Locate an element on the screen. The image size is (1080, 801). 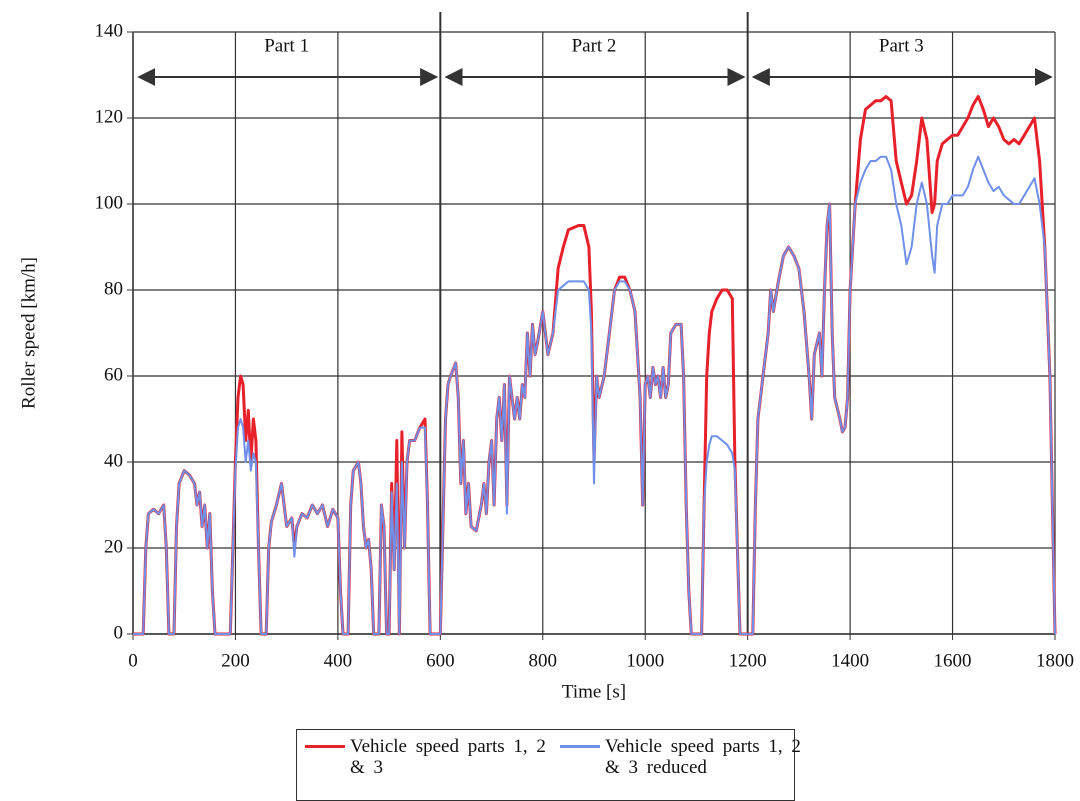
y-tick-label: 120 is located at coordinates (109, 116).